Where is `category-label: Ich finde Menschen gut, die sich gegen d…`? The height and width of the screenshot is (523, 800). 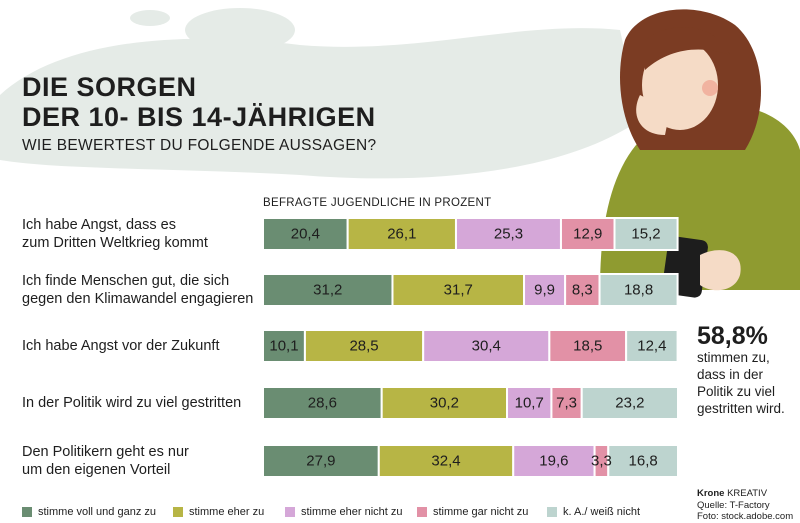
category-label: Ich finde Menschen gut, die sich gegen d… is located at coordinates (138, 290).